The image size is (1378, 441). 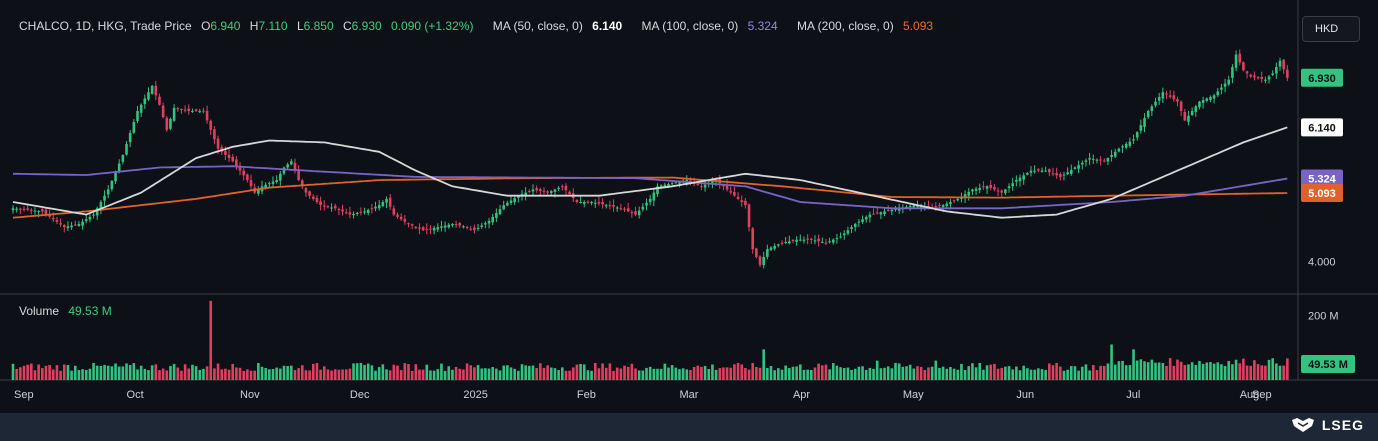 What do you see at coordinates (24, 395) in the screenshot?
I see `time-tick-label: Sep` at bounding box center [24, 395].